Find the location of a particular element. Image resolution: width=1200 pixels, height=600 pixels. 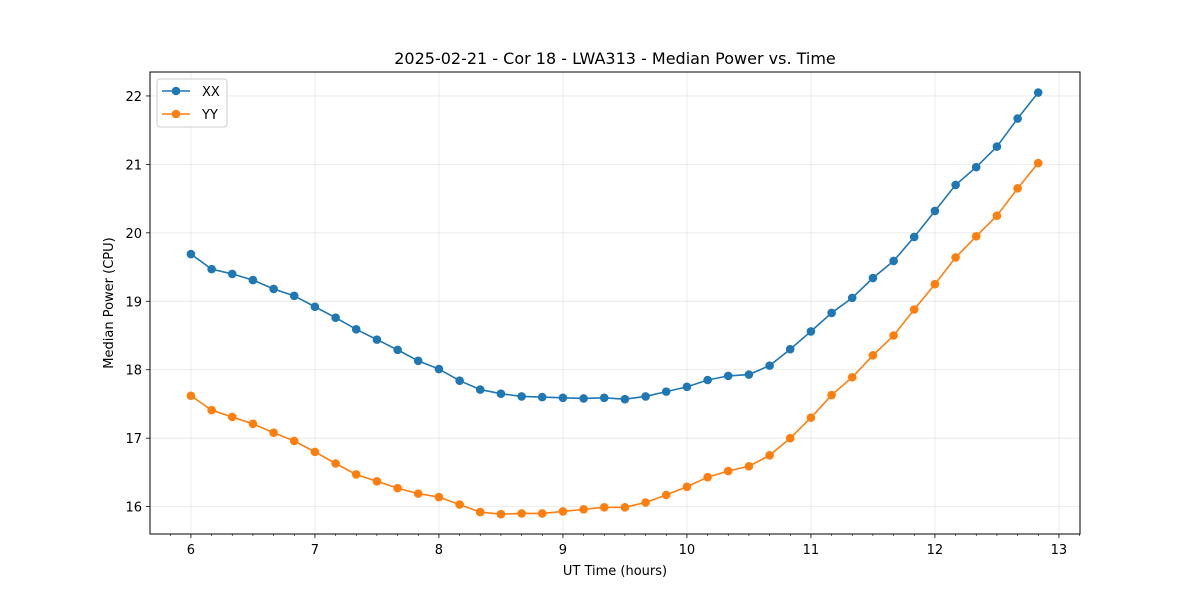

legend-label-yy: YY is located at coordinates (209, 115).